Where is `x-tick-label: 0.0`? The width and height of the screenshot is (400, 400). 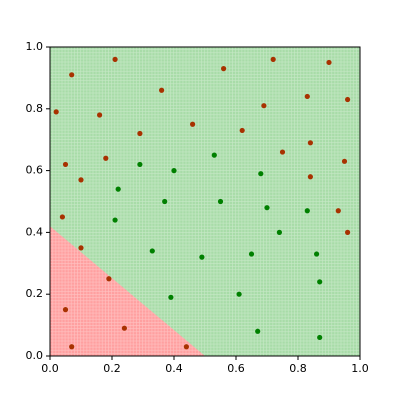 x-tick-label: 0.0 is located at coordinates (50, 368).